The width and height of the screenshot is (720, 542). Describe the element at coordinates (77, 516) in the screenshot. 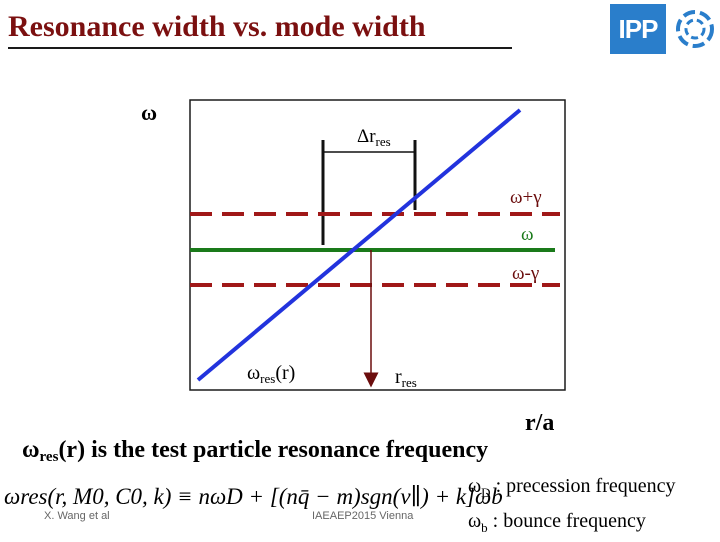

I see `footer-author: X. Wang et al` at that location.